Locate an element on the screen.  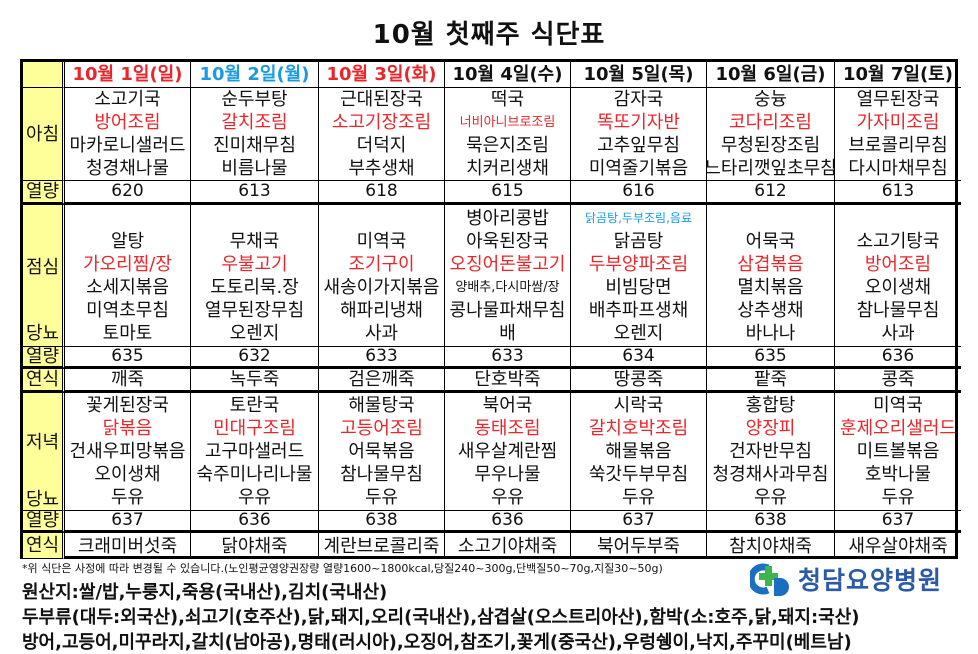
menu-line: 병아리콩밥 is located at coordinates (507, 218).